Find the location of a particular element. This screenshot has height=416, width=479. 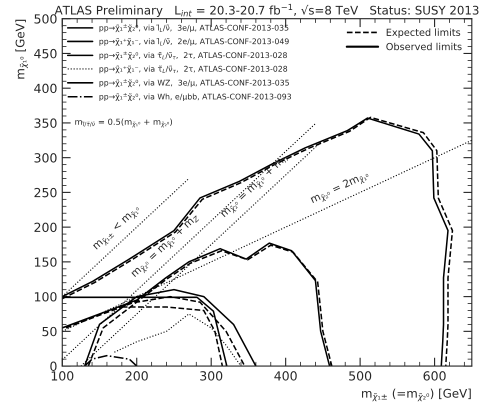

y-tick-label: 200 is located at coordinates (45, 227).